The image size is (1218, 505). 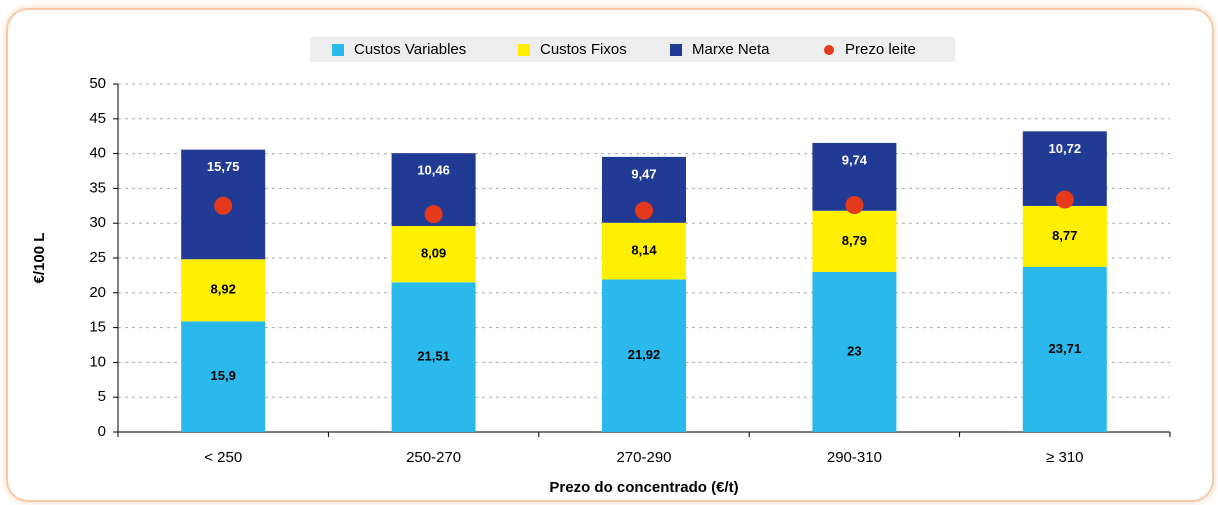 What do you see at coordinates (102, 396) in the screenshot?
I see `y-tick-label: 5` at bounding box center [102, 396].